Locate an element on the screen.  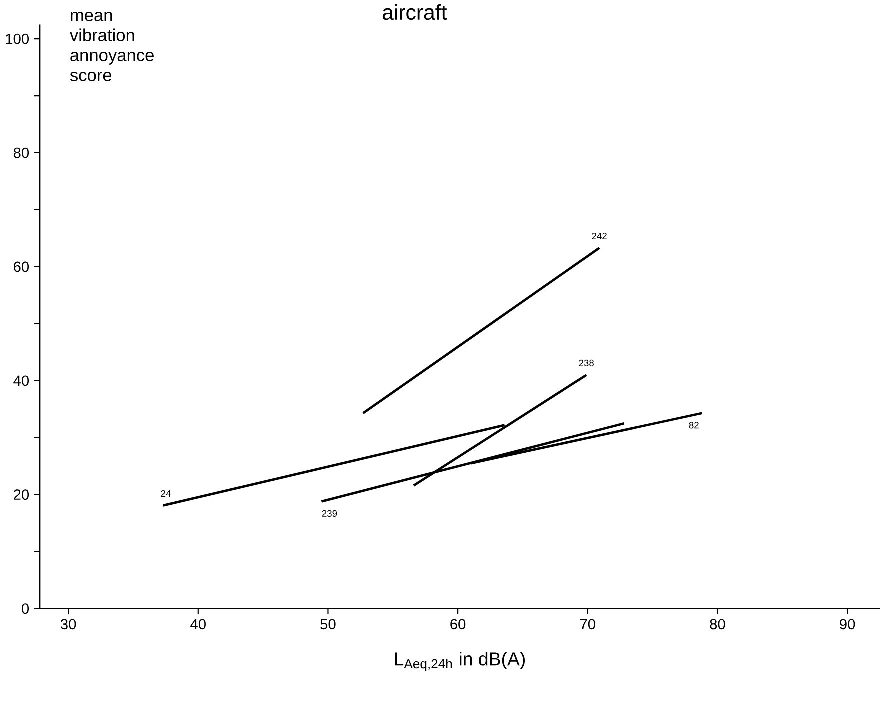
x-tick-label: 80 is located at coordinates (718, 624).